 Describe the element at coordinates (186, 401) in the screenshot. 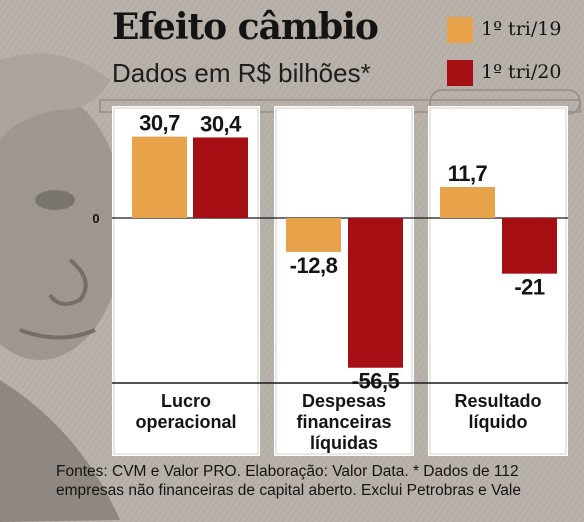

I see `category-label-1-line-1: Lucro` at that location.